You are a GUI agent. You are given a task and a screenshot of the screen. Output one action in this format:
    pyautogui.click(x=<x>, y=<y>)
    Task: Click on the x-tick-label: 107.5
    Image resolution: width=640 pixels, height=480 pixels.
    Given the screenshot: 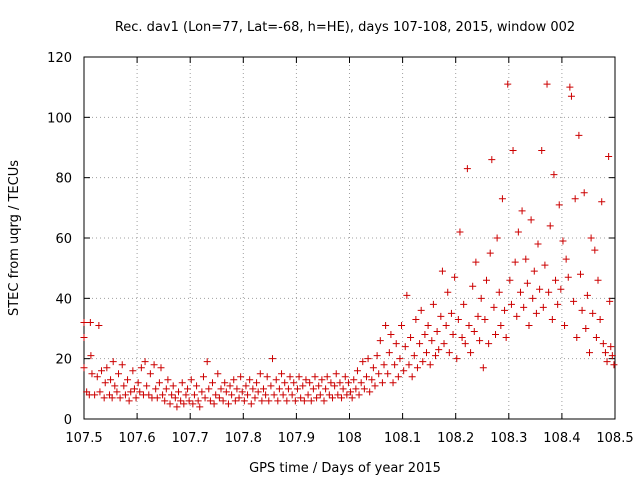 What is the action you would take?
    pyautogui.click(x=83, y=438)
    